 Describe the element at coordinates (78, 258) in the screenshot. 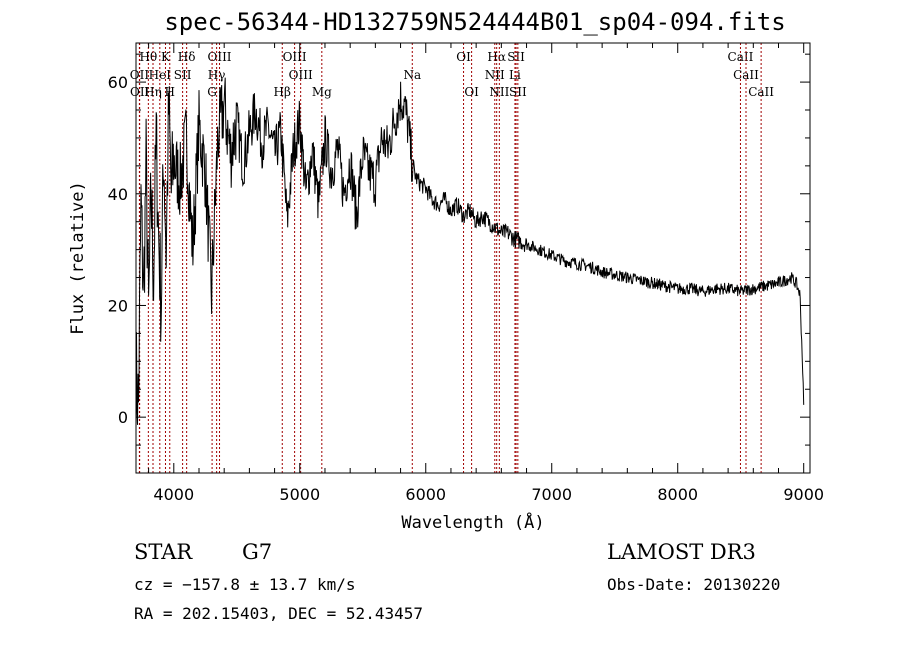

I see `y-axis-label: Flux (relative)` at that location.